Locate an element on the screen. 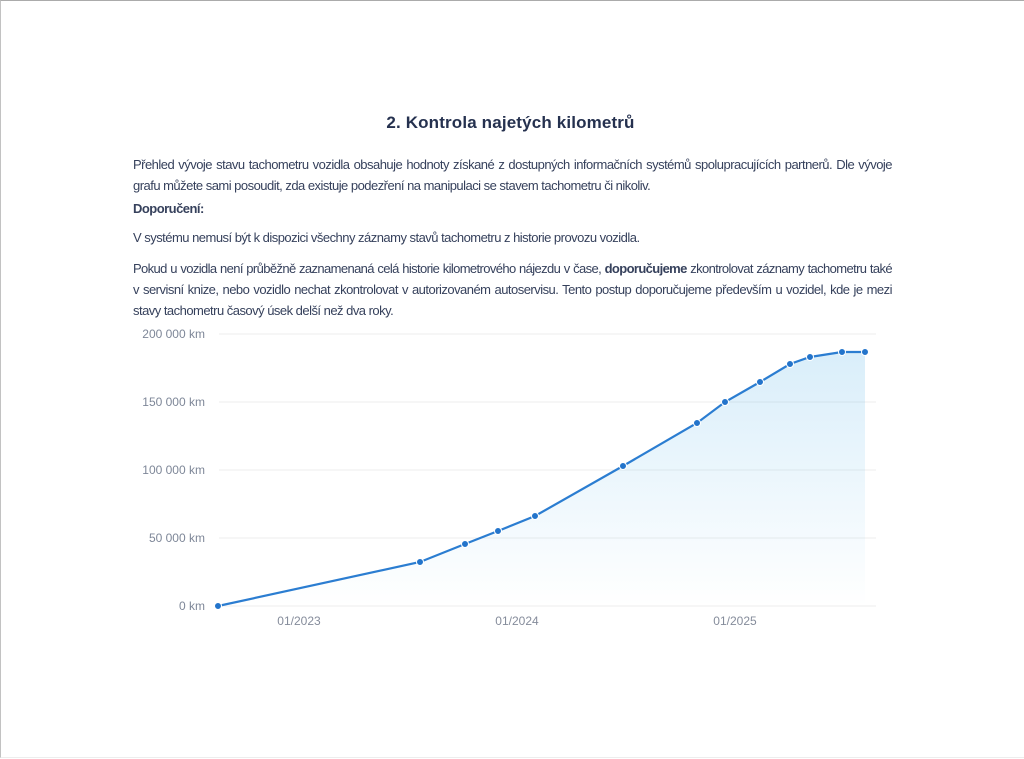 The image size is (1024, 759). svg-text: 150 000 km is located at coordinates (173, 402).